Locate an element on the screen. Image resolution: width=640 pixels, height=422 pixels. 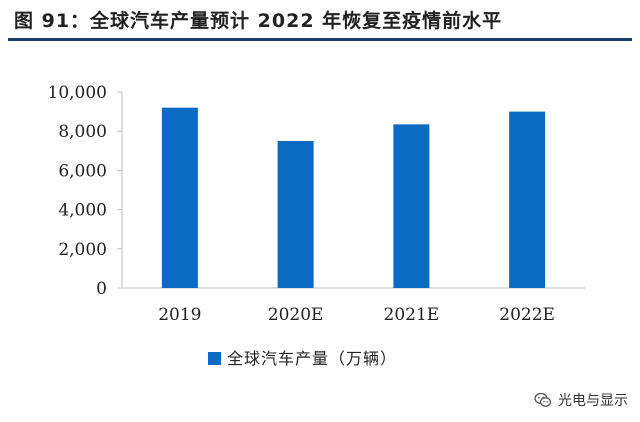
y-tick-label: 10,000 is located at coordinates (77, 93).